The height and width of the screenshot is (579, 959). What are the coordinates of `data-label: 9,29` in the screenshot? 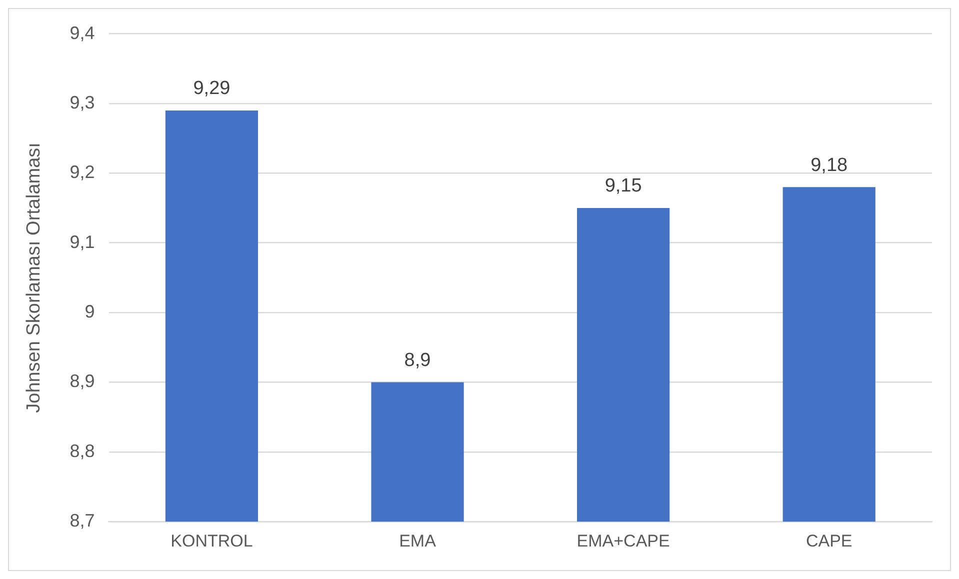 It's located at (211, 89).